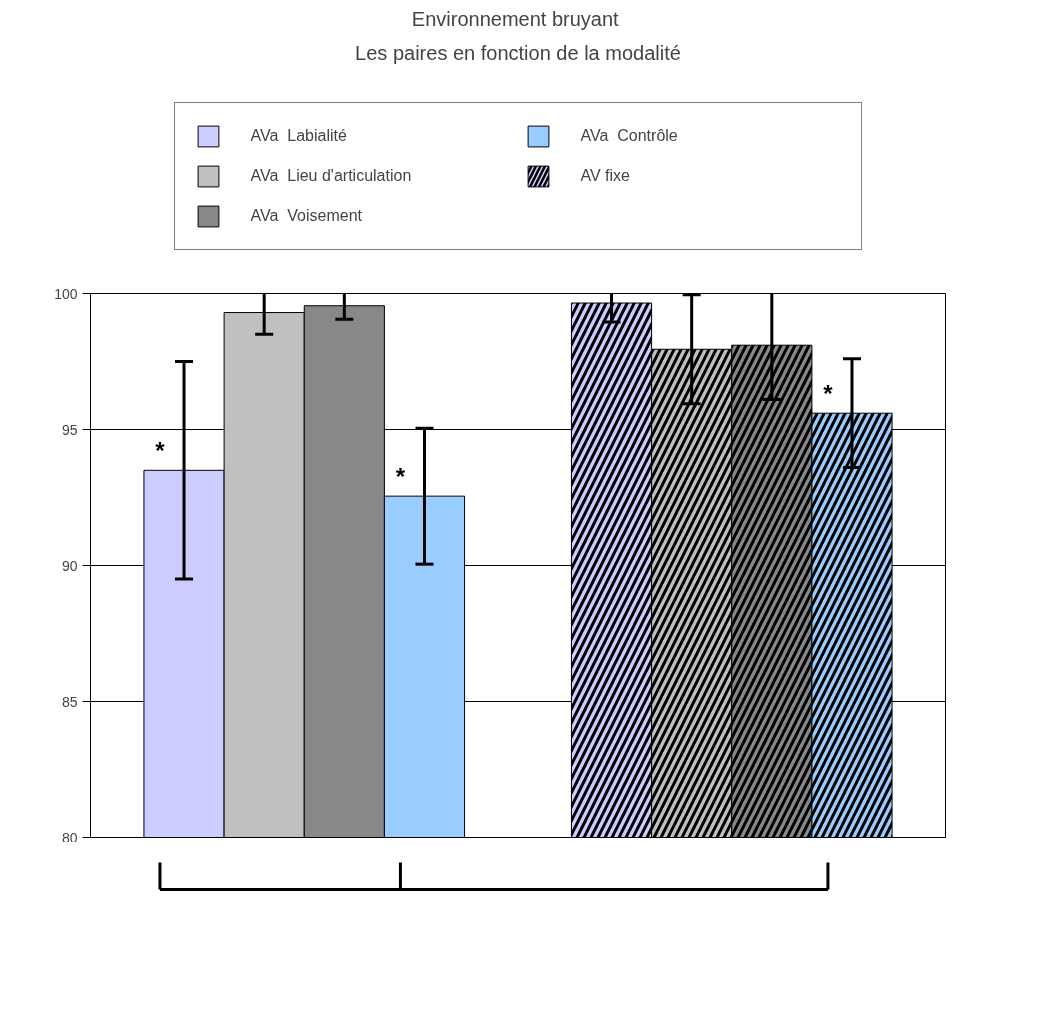  Describe the element at coordinates (299, 135) in the screenshot. I see `legend-label: AVa Labialité` at that location.